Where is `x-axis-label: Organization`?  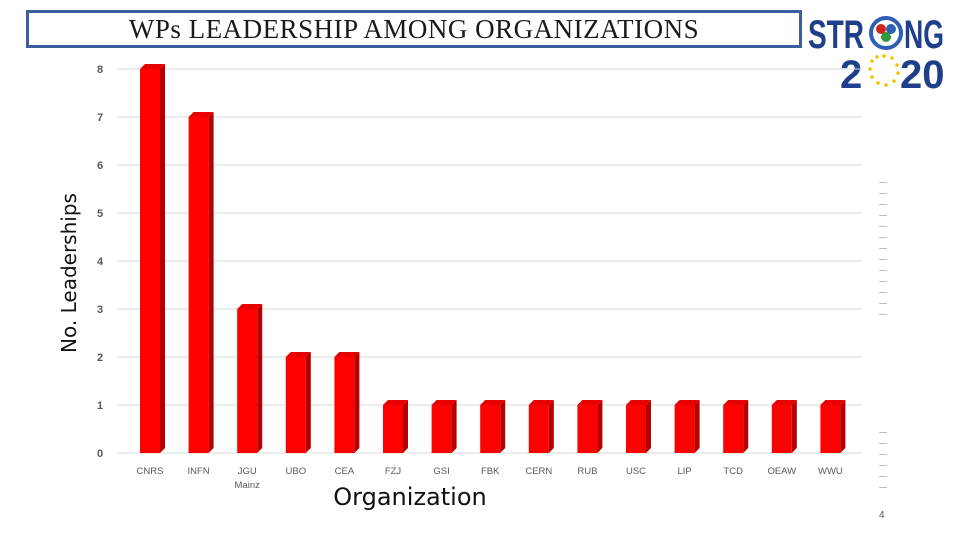 x-axis-label: Organization is located at coordinates (410, 497).